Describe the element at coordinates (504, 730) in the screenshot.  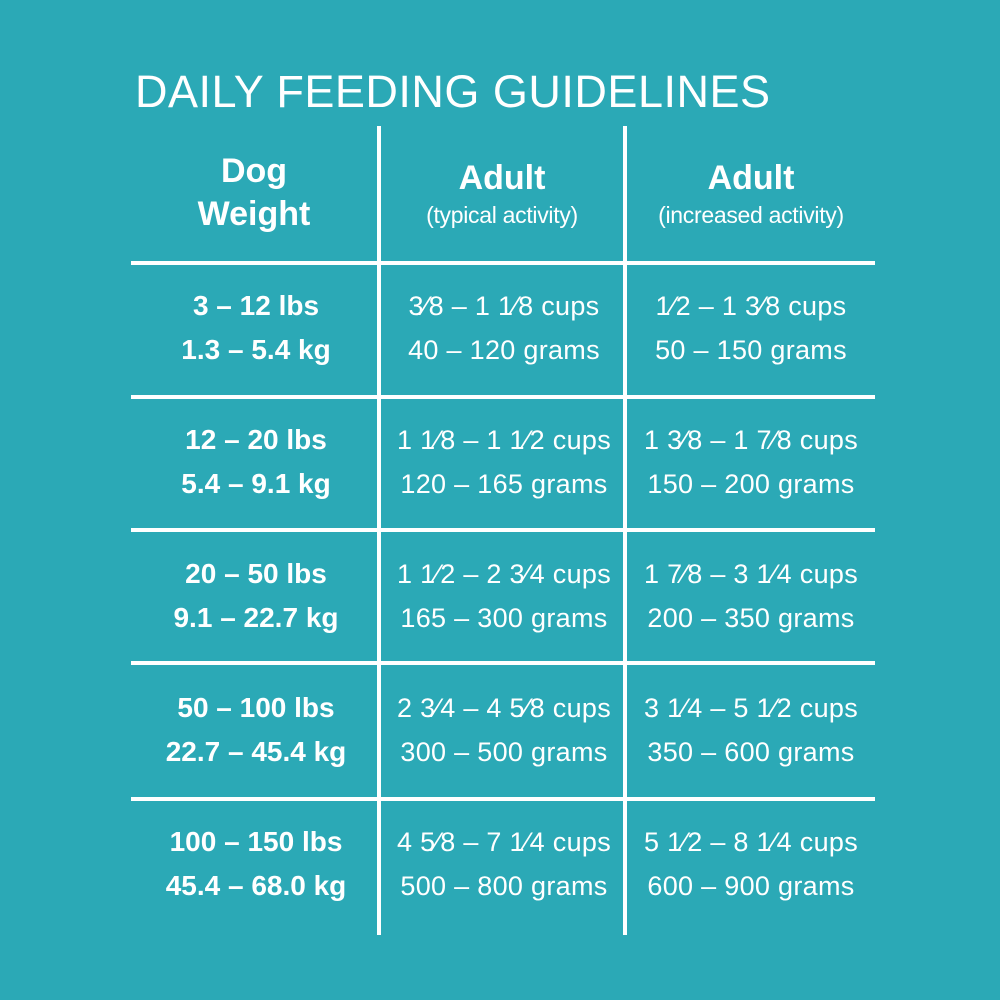
I see `table-row-4-typical: 2 3⁄4 – 4 5⁄8 cups 300 – 500 grams` at that location.